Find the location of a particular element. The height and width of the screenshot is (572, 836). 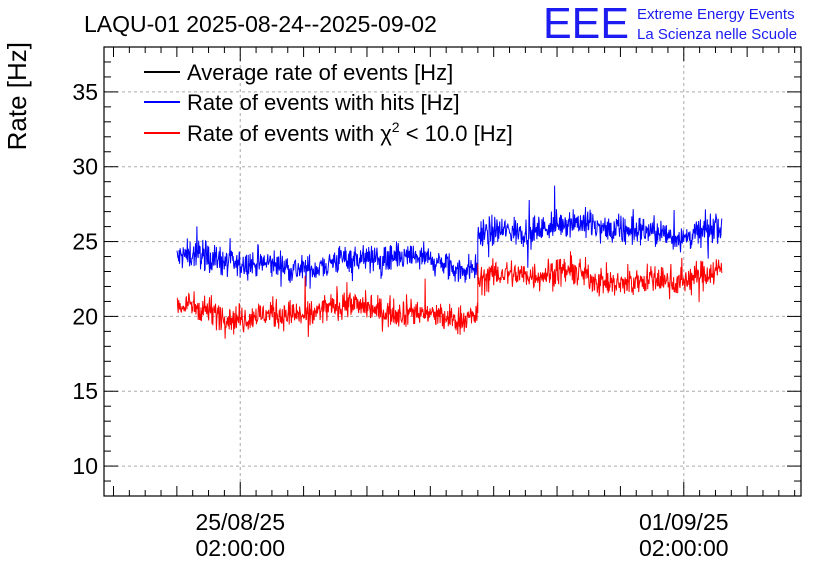

legend-label-average: Average rate of events [Hz] is located at coordinates (320, 72).